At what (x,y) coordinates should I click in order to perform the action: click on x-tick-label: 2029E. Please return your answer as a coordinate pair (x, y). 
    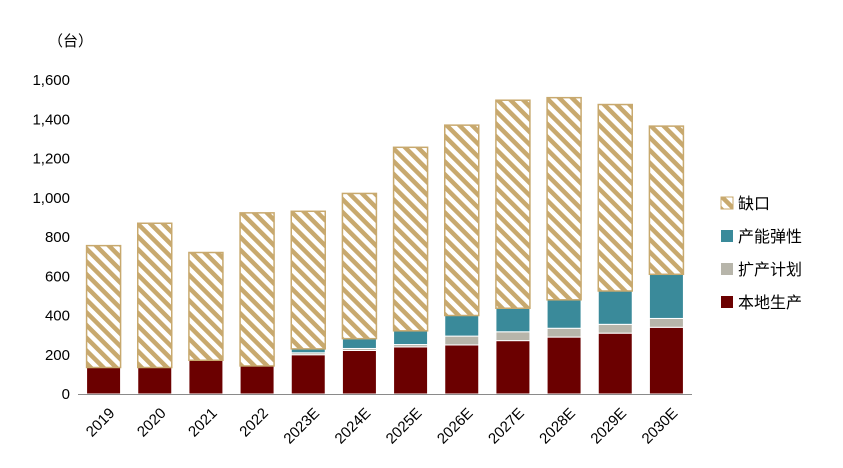
    Looking at the image, I should click on (608, 426).